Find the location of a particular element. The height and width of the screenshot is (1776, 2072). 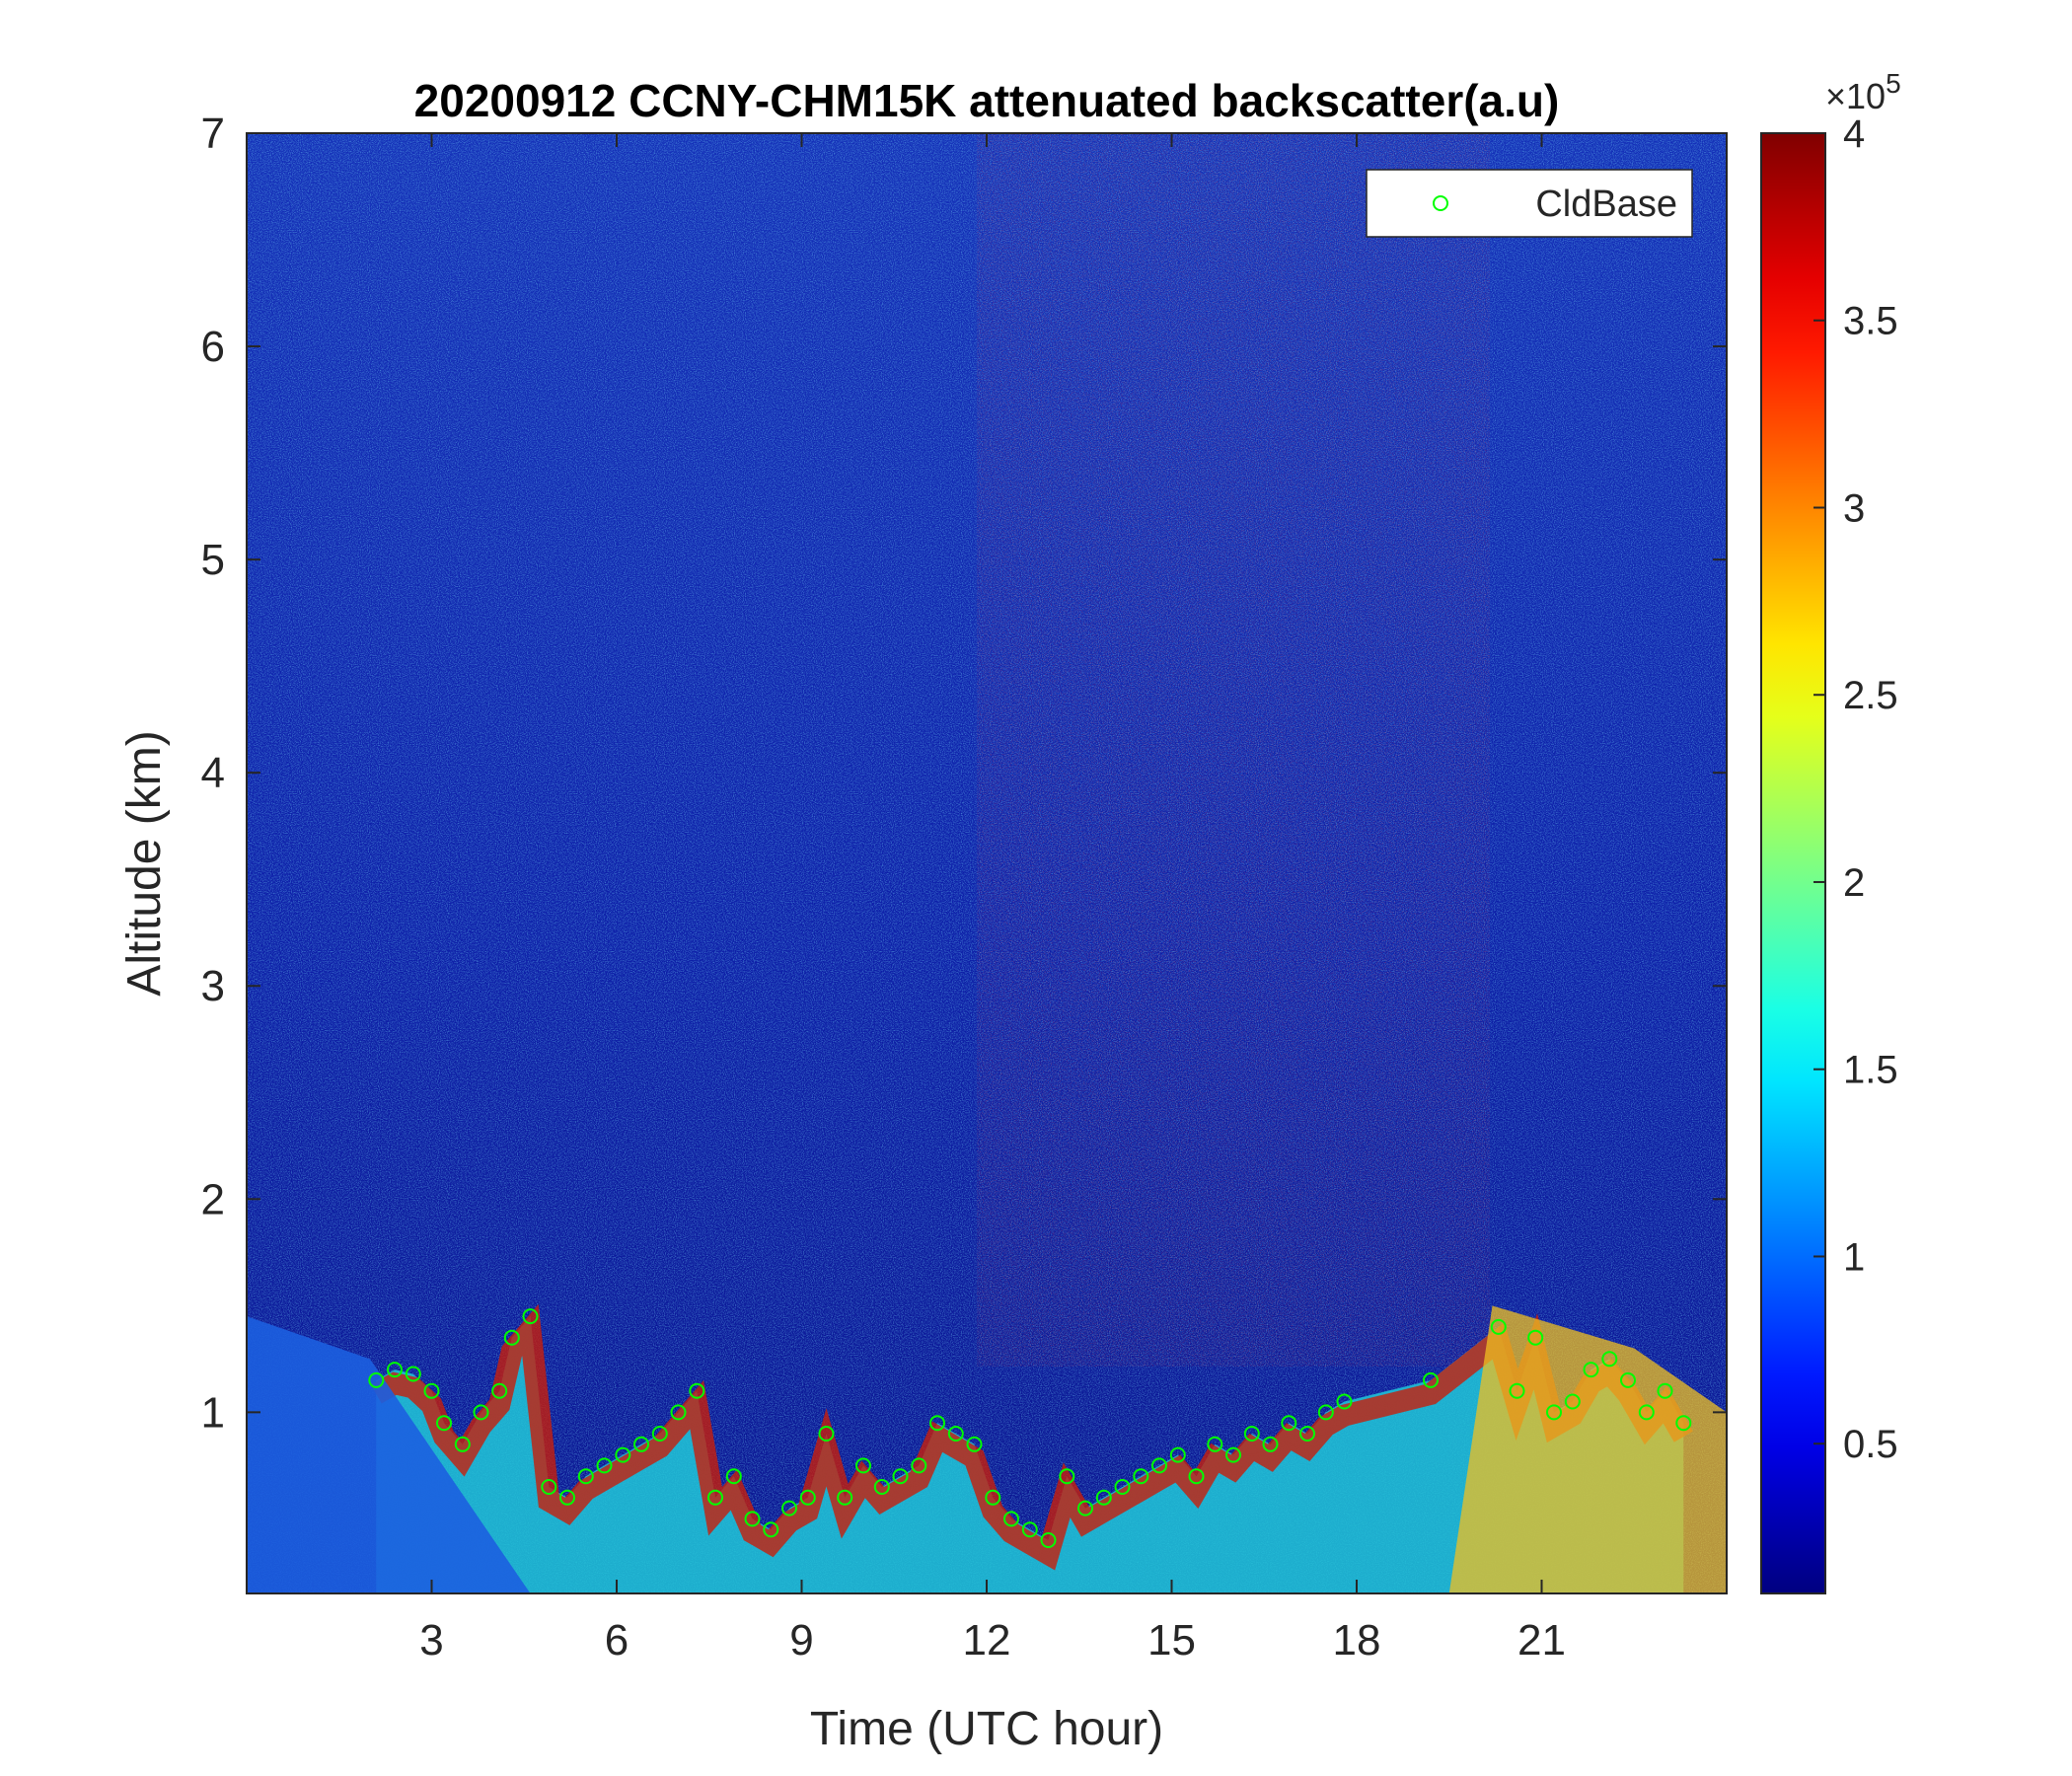

y-tick-label: 6 is located at coordinates (213, 347).